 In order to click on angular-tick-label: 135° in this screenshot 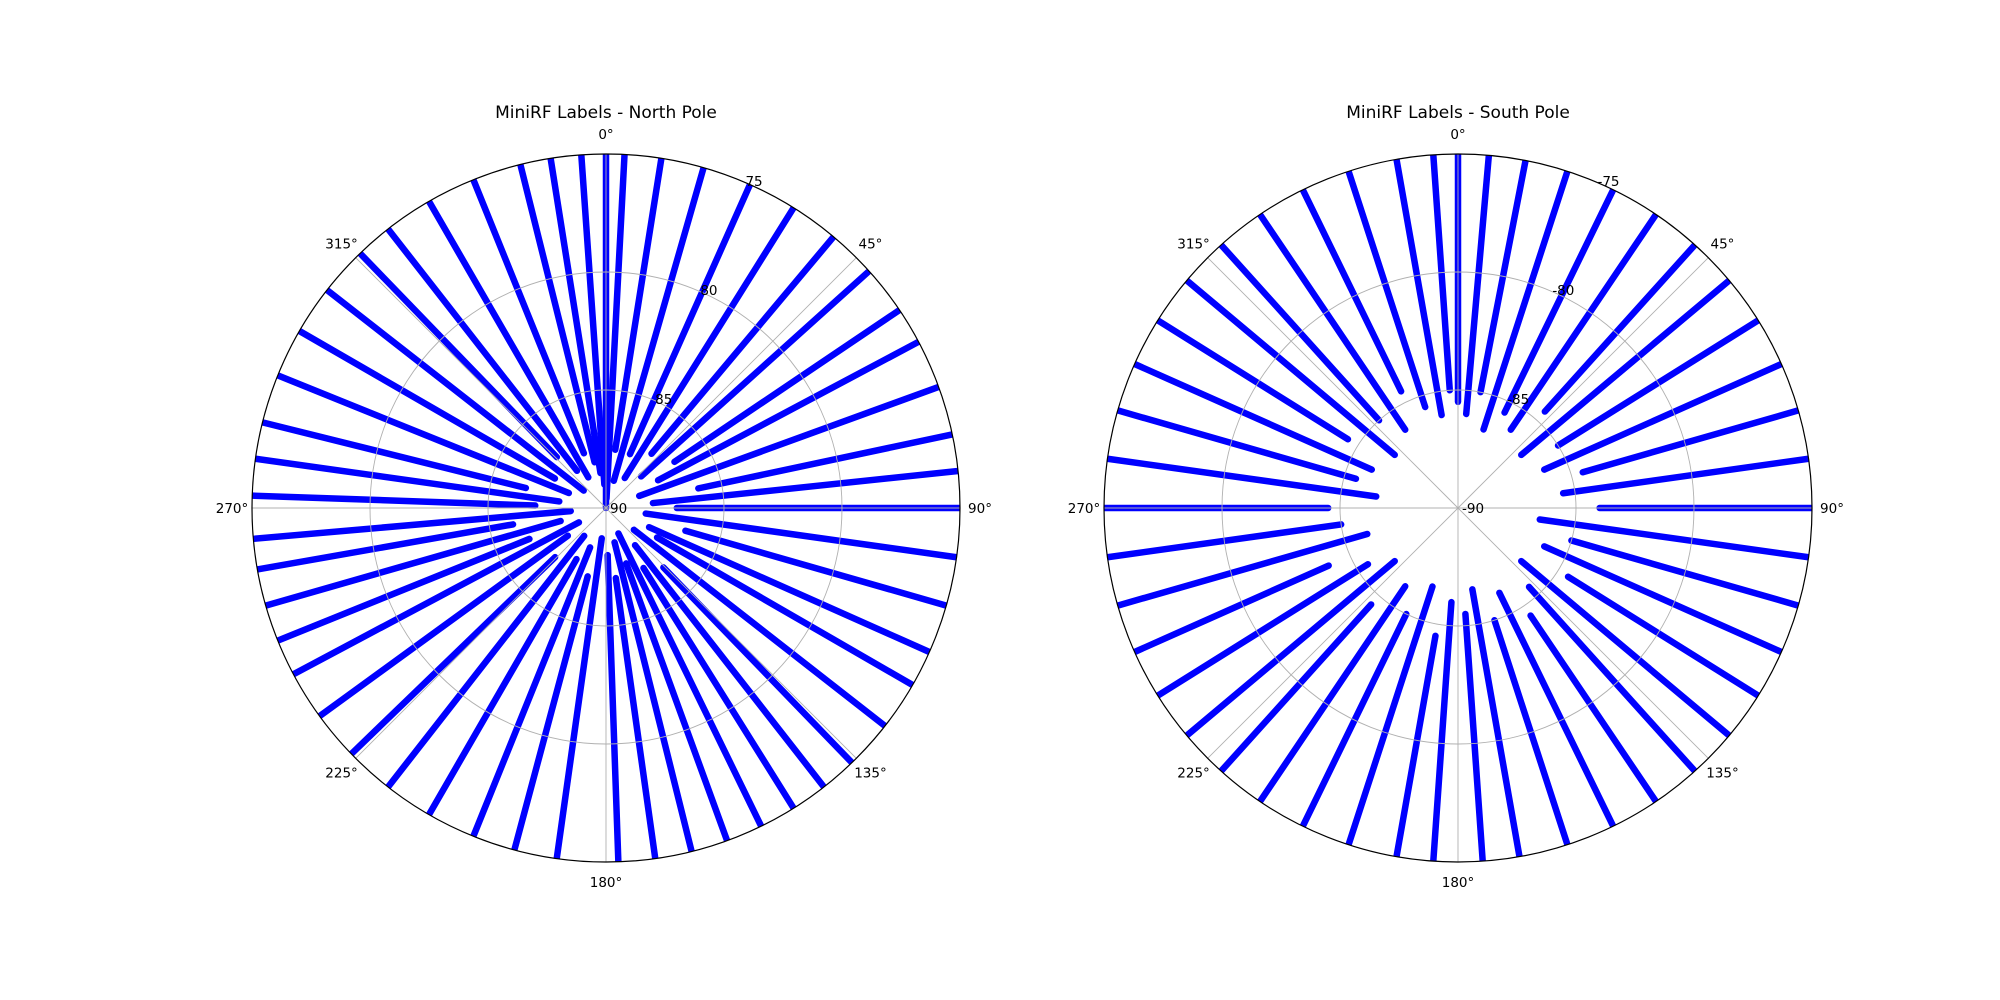, I will do `click(1722, 773)`.